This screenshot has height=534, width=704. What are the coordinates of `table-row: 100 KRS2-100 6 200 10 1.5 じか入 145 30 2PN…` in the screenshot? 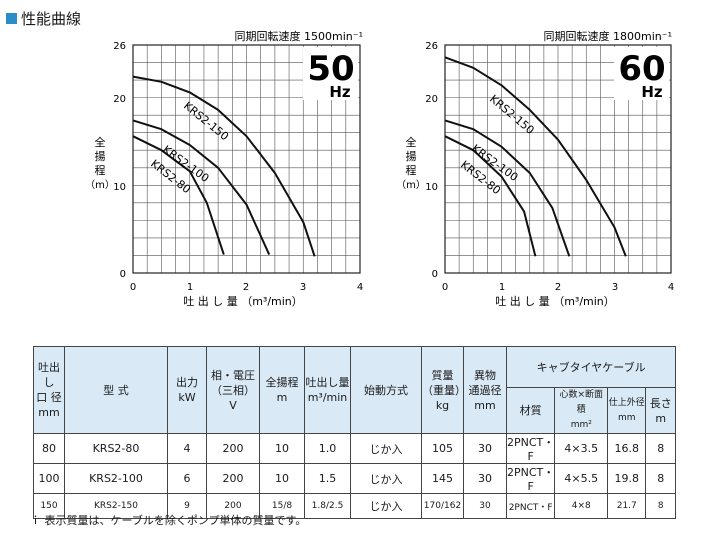 It's located at (355, 478).